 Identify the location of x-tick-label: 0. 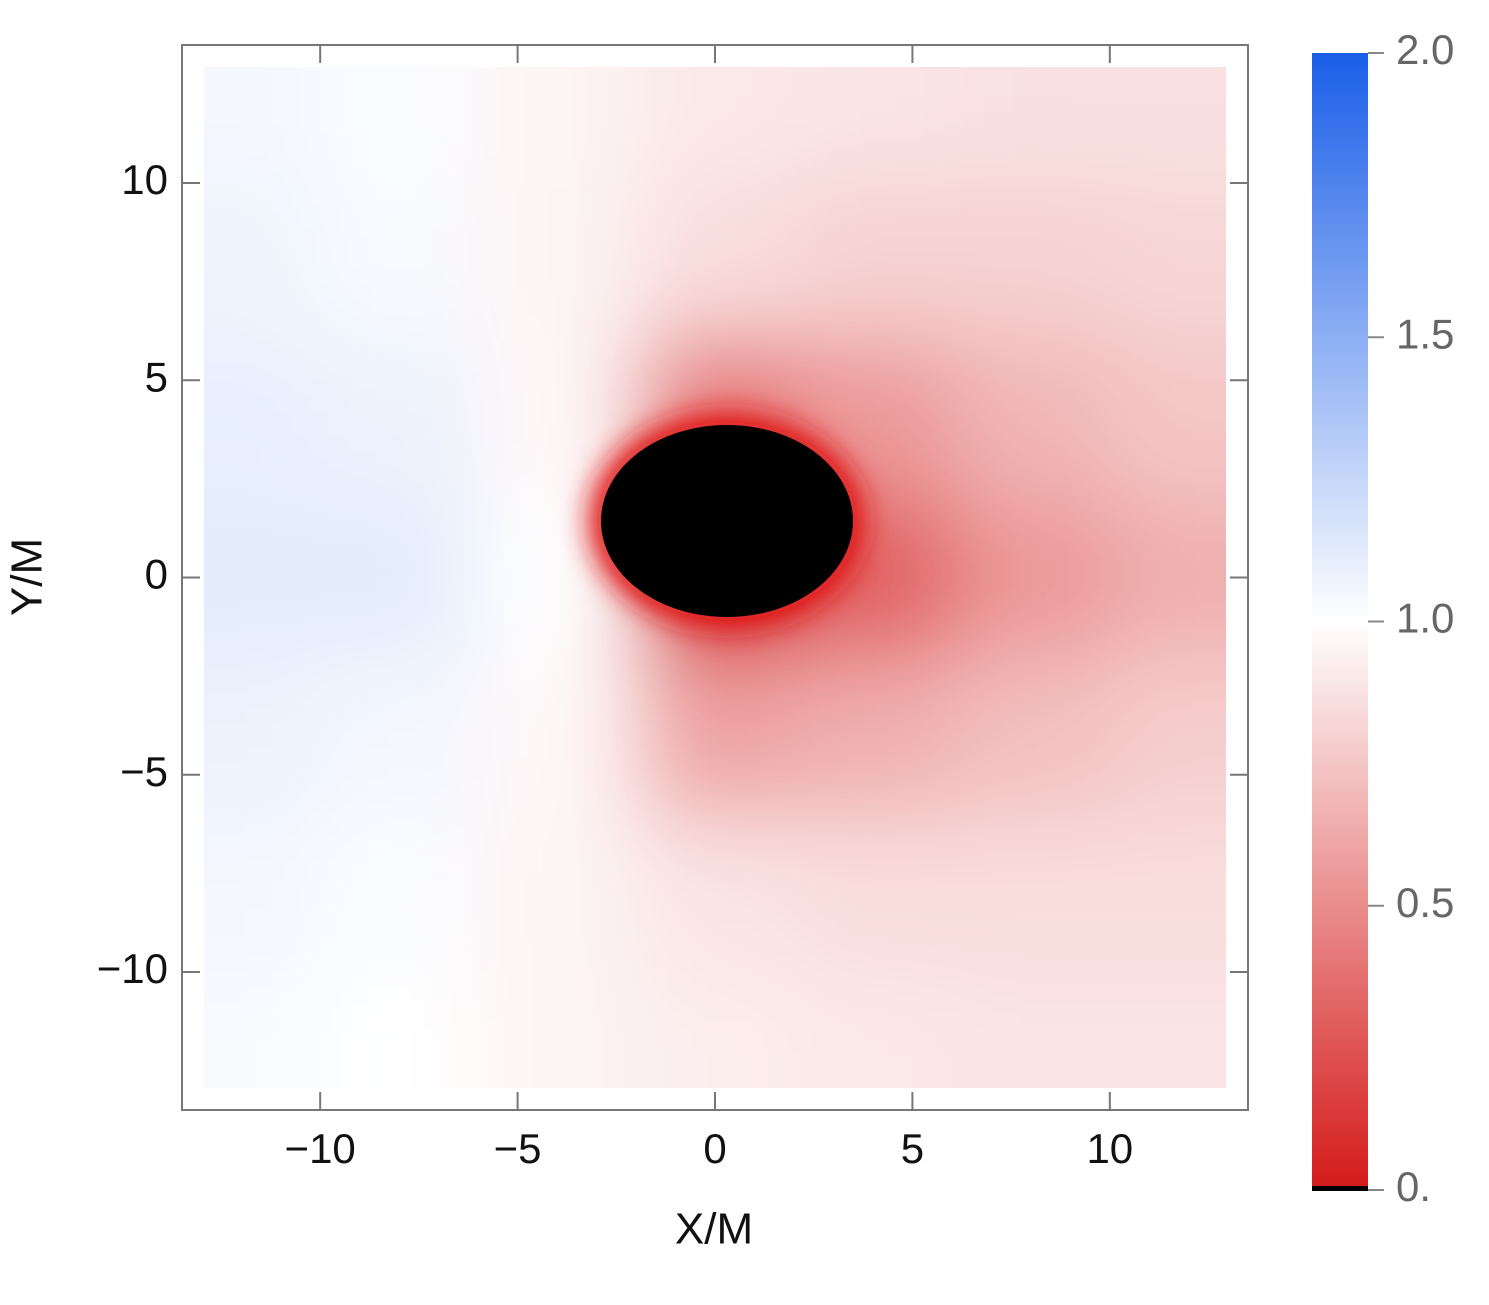
(714, 1148).